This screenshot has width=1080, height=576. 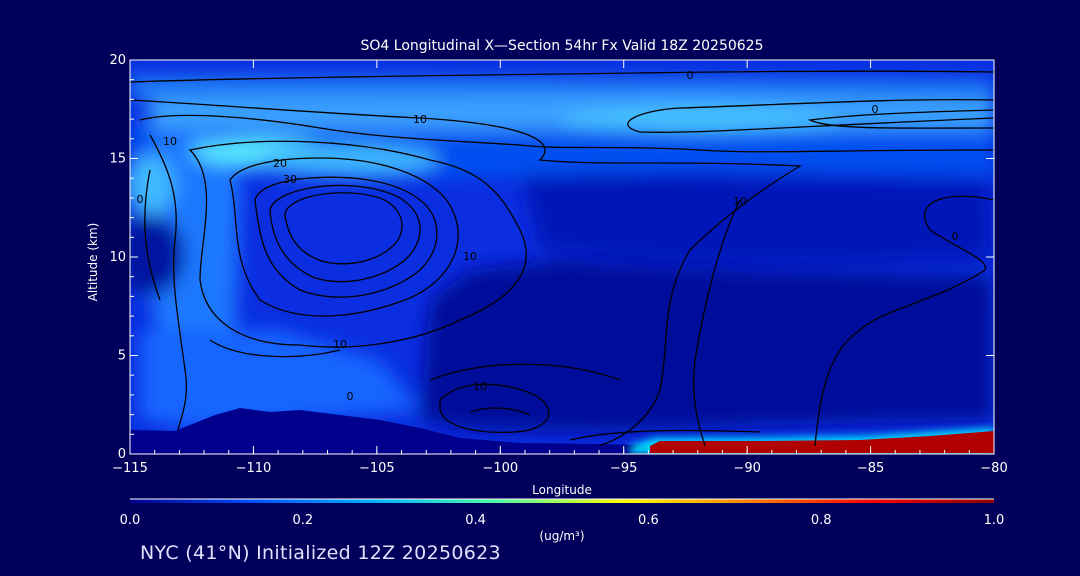 What do you see at coordinates (290, 179) in the screenshot?
I see `contour-label: 30` at bounding box center [290, 179].